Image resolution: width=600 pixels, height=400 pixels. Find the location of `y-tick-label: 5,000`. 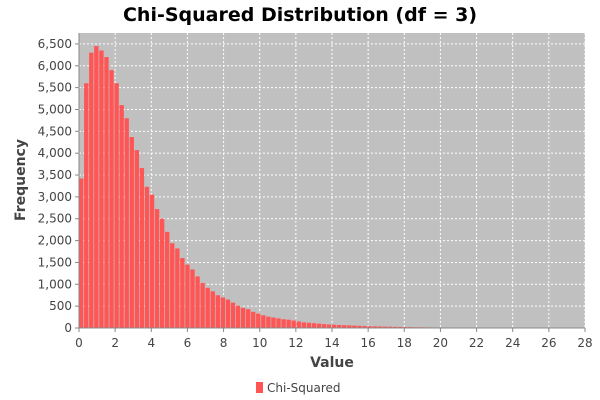

y-tick-label: 5,000 is located at coordinates (55, 109).